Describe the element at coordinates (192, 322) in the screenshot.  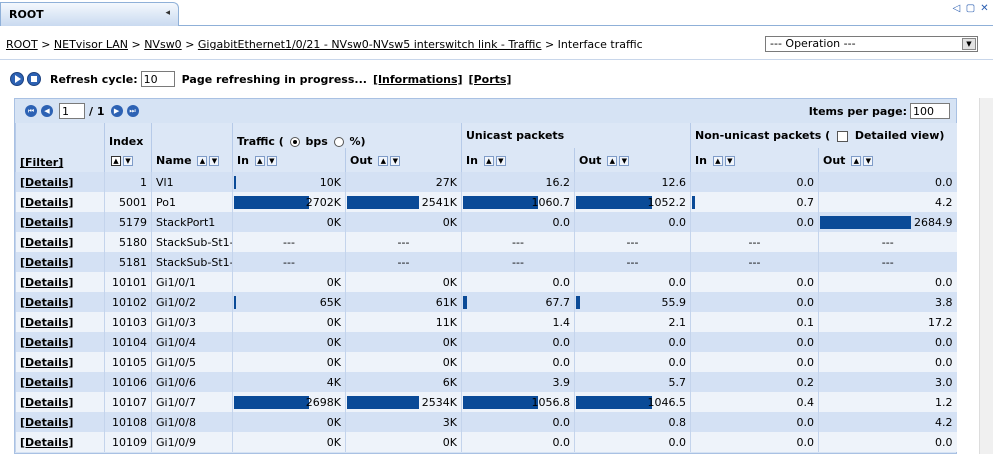
I see `name-cell: Gi1/0/3` at that location.